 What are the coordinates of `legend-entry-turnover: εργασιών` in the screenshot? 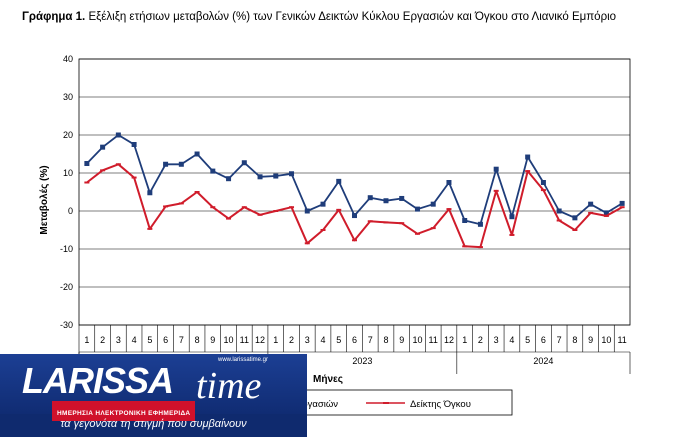 It's located at (318, 404).